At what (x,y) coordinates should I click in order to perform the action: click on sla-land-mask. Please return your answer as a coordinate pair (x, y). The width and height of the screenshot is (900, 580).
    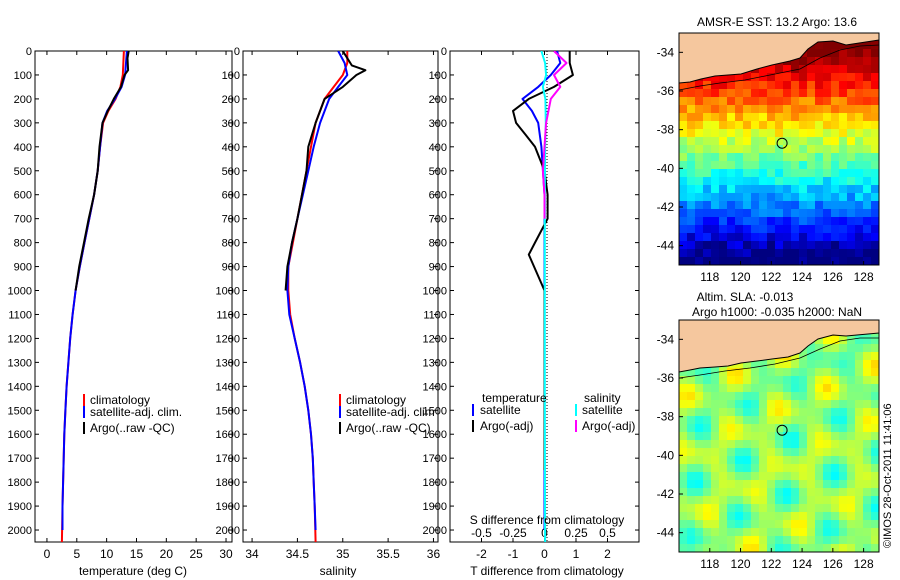
    Looking at the image, I should click on (779, 346).